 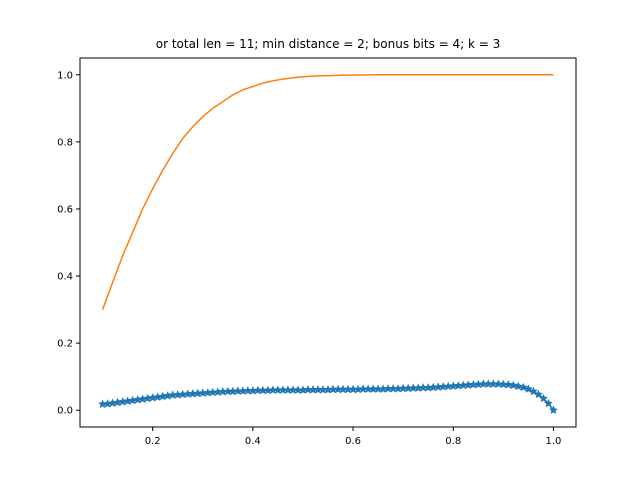 I want to click on x-tick-label: 0.6, so click(x=353, y=441).